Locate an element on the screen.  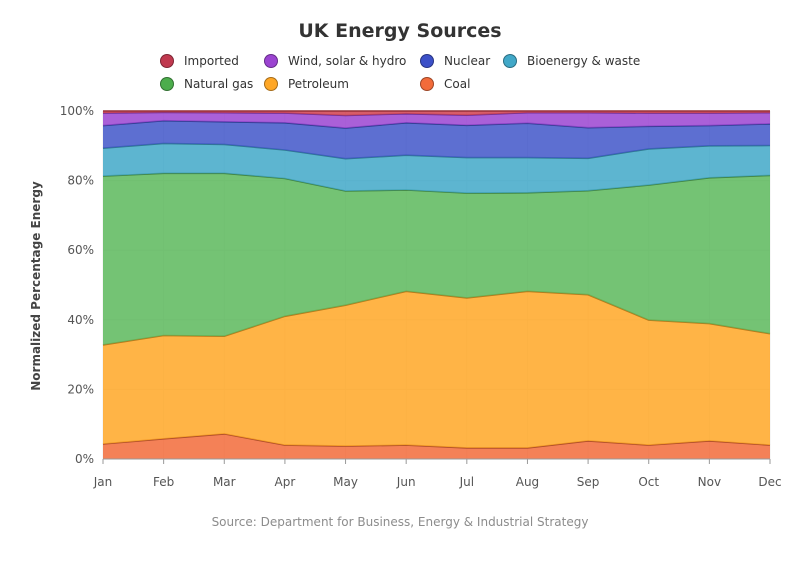
x-tick-label: Jul is located at coordinates (466, 482).